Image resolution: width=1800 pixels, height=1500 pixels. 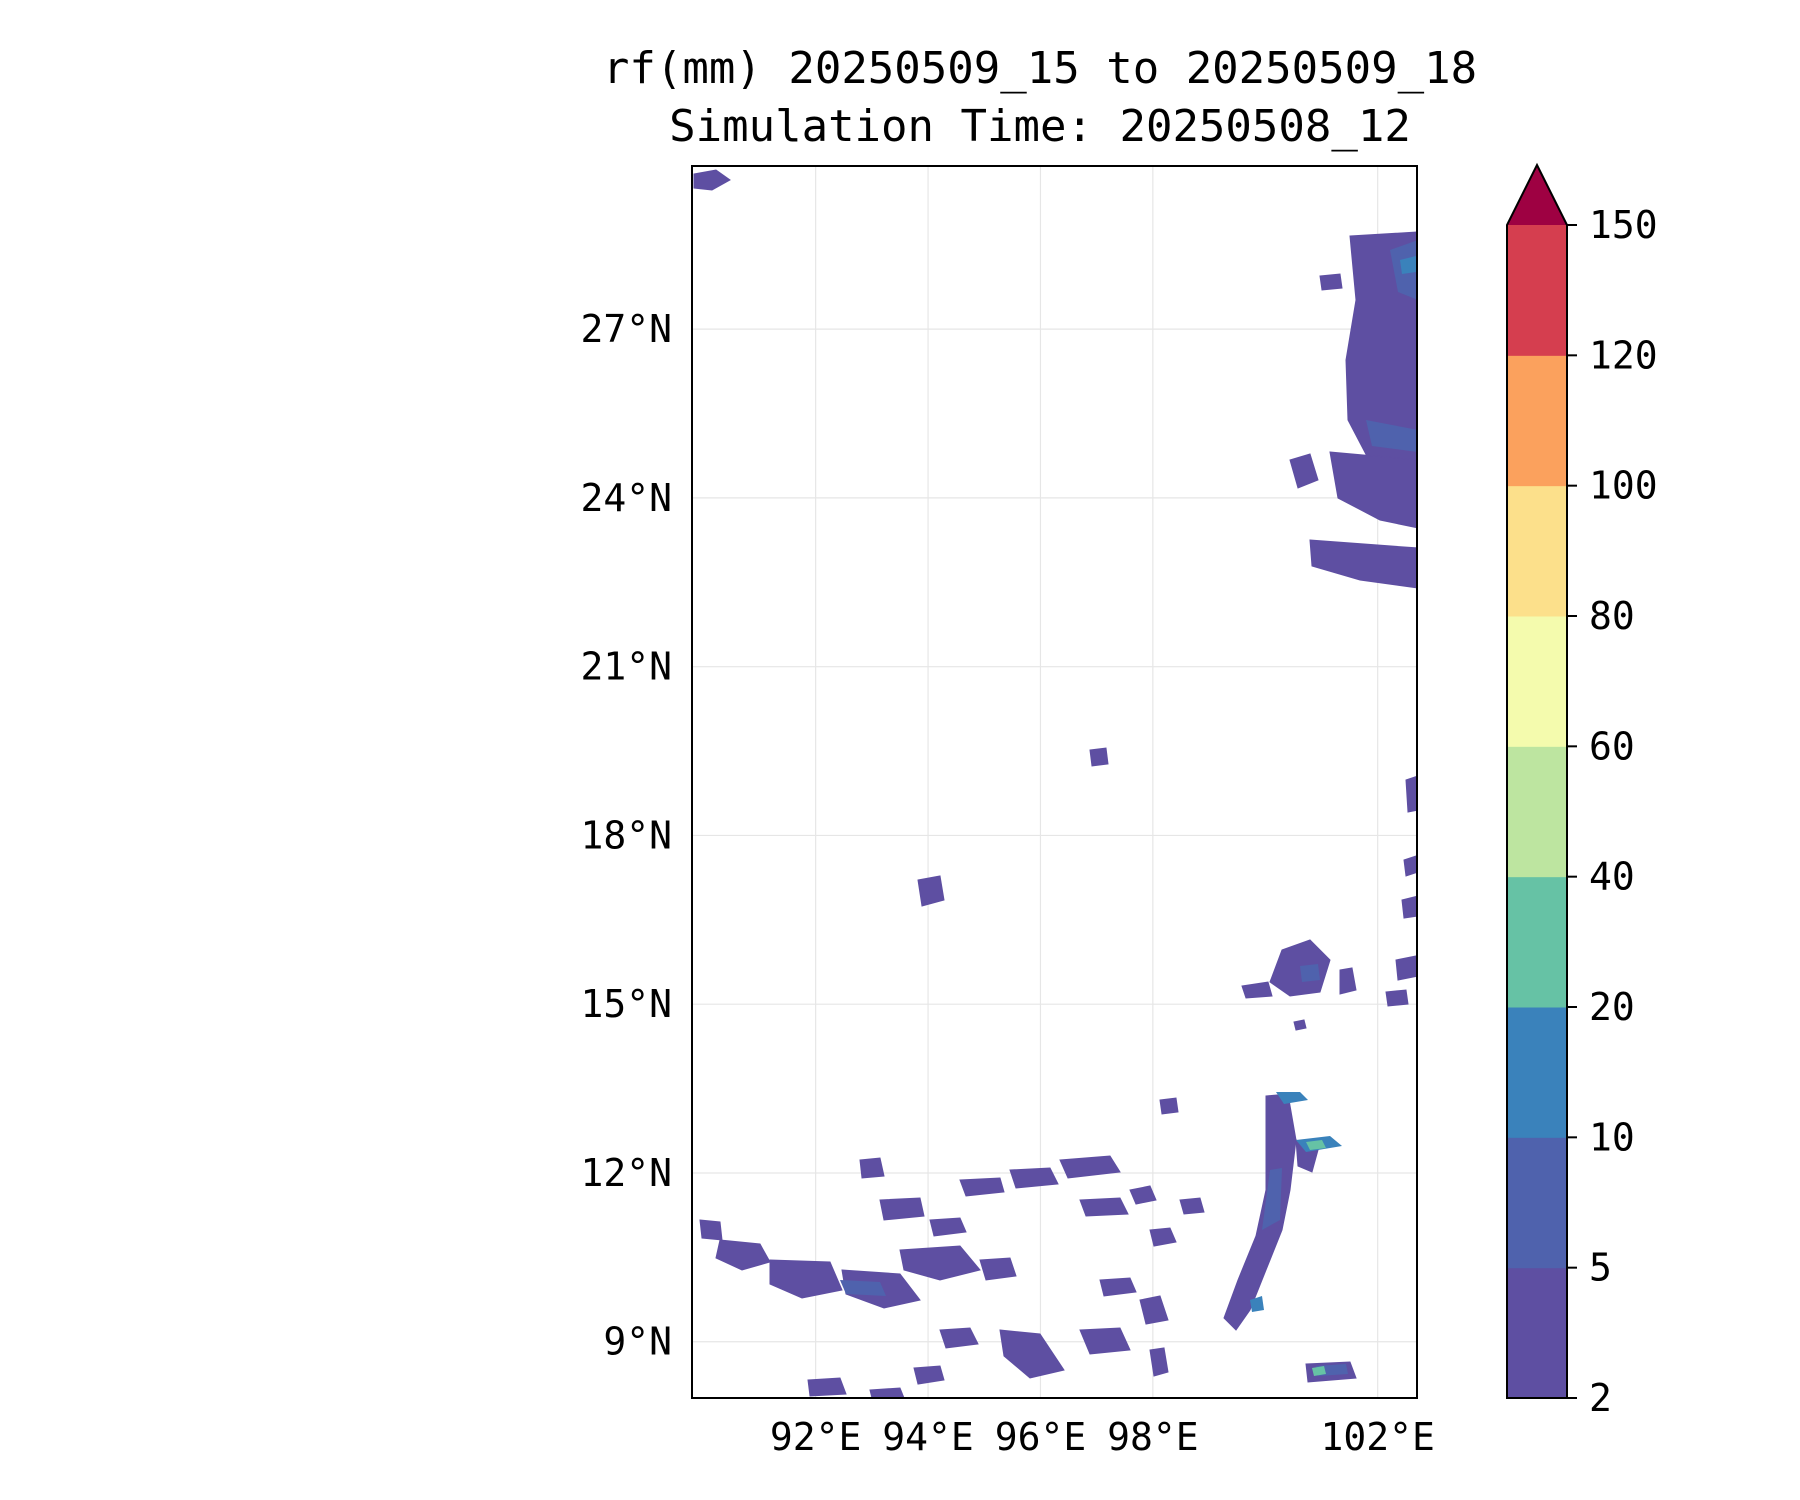 What do you see at coordinates (1582, 791) in the screenshot?
I see `colorbar: 2 5 10 20 40 60 80 100 120 150` at bounding box center [1582, 791].